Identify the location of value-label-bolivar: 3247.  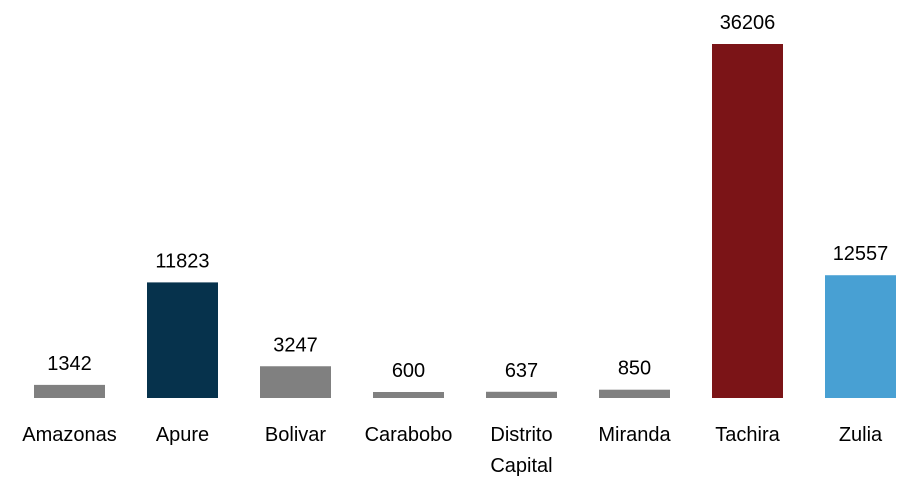
(295, 345).